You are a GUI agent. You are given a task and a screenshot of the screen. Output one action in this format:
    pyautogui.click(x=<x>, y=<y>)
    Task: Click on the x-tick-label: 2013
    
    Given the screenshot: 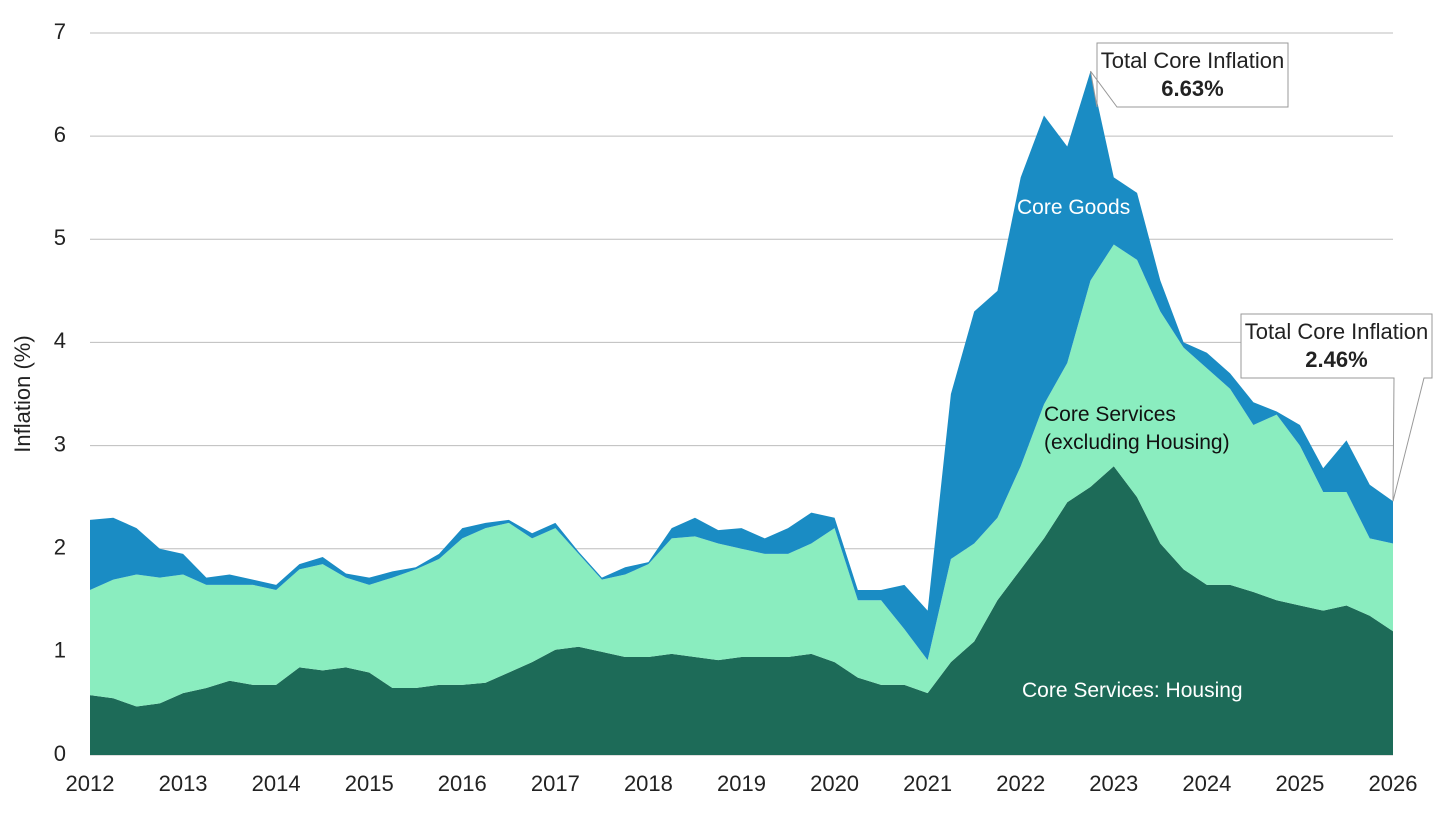 What is the action you would take?
    pyautogui.click(x=183, y=783)
    